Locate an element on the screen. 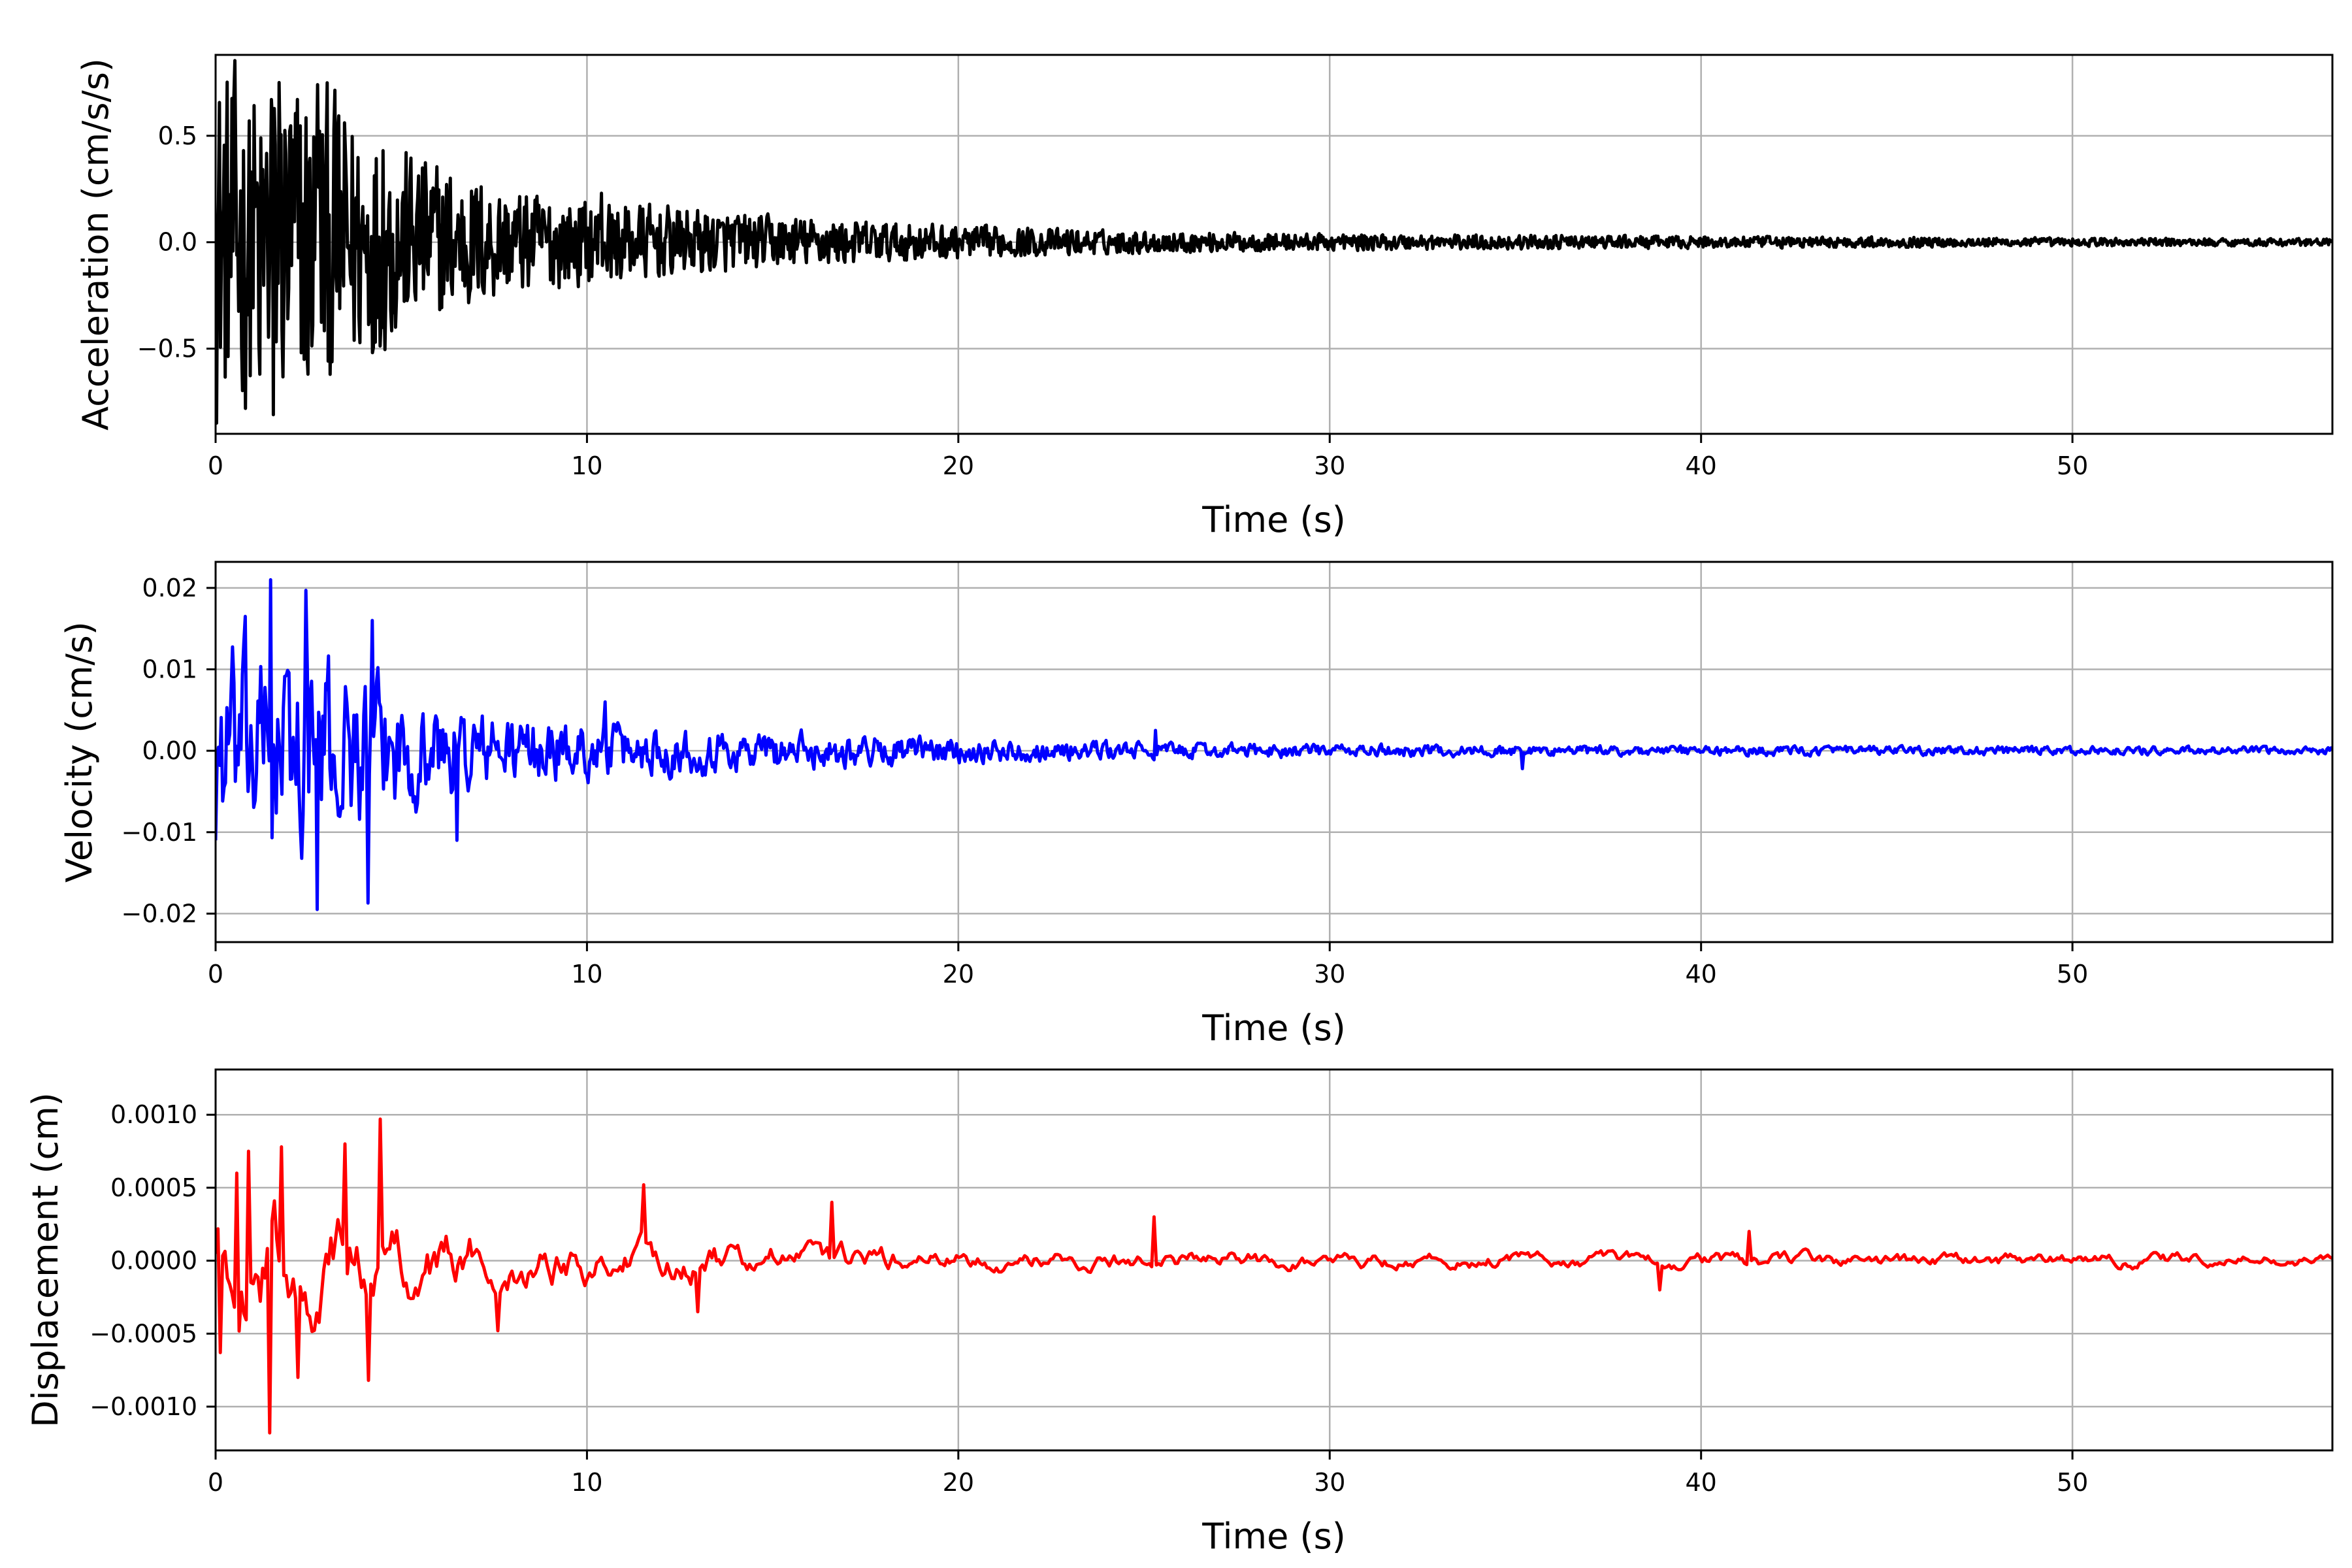 The width and height of the screenshot is (2352, 1568). velocity-x-tick-label: 50 is located at coordinates (2072, 974).